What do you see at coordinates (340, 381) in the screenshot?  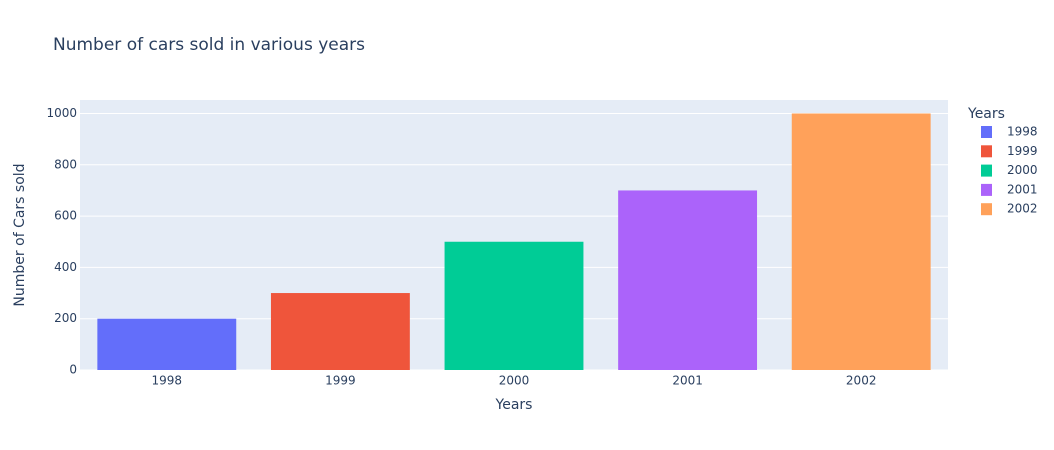 I see `x-tick-label: 1999` at bounding box center [340, 381].